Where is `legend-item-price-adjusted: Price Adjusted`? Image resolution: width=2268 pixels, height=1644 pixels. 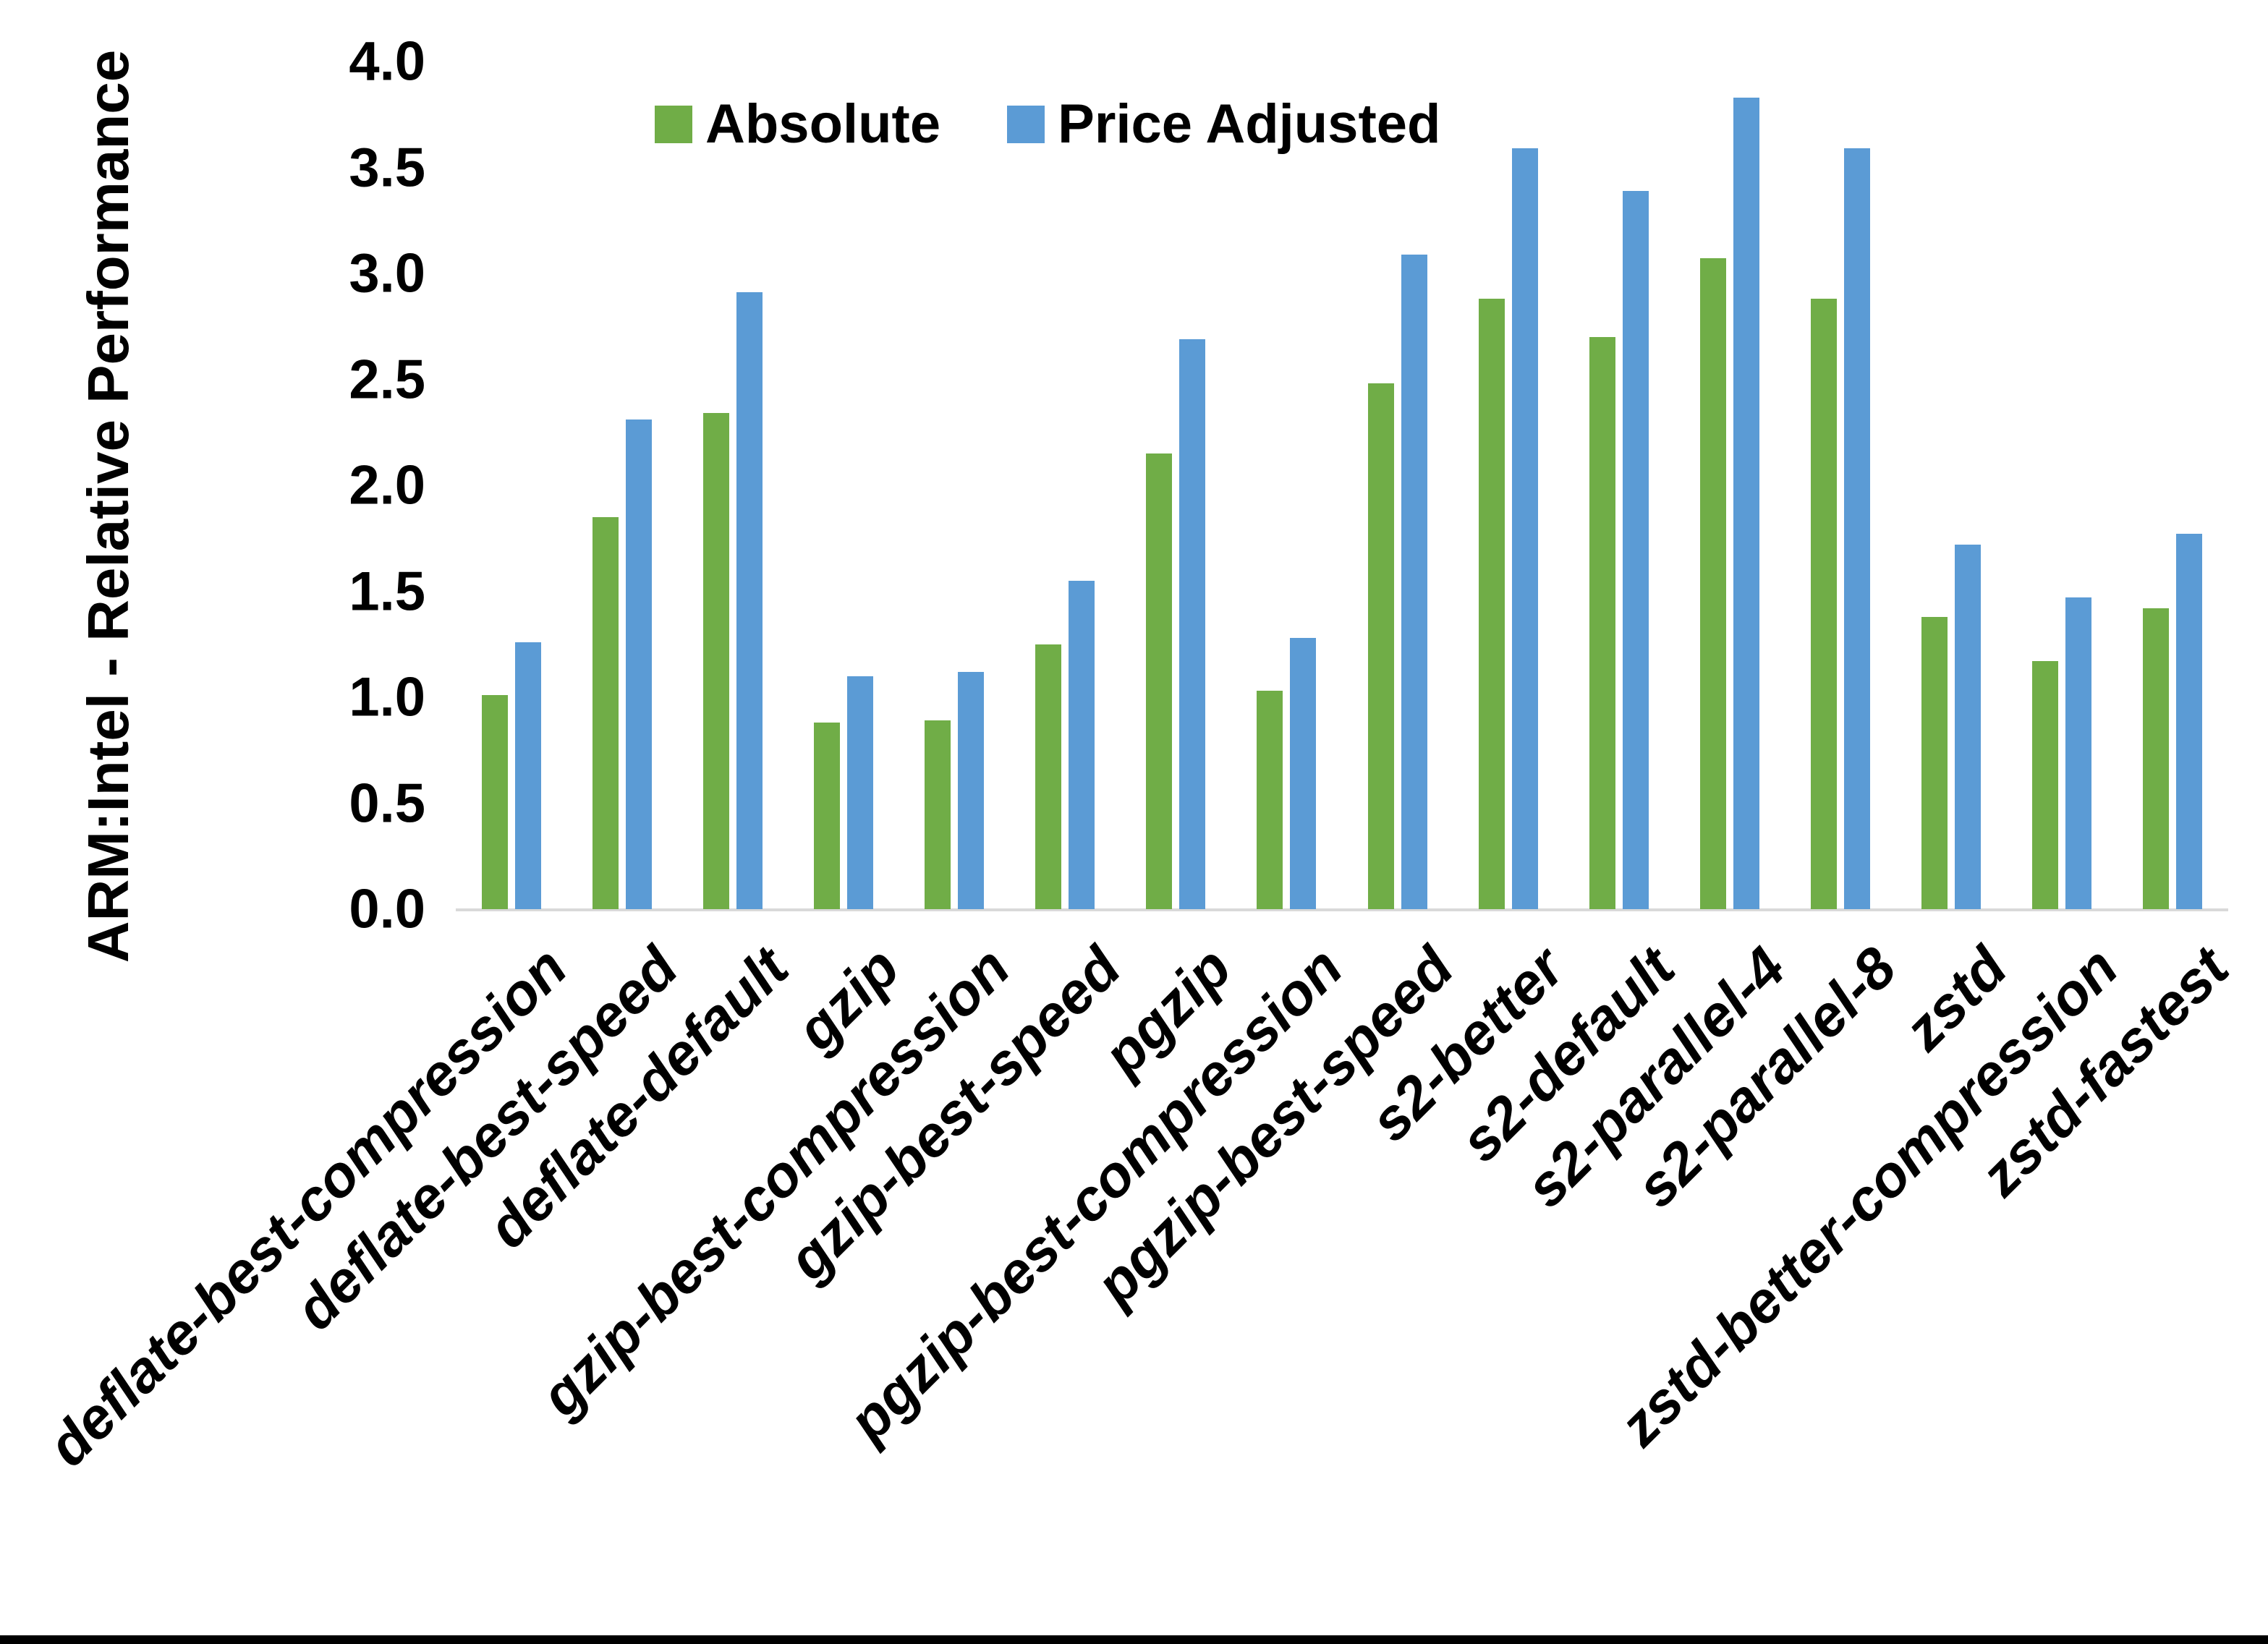 legend-item-price-adjusted: Price Adjusted is located at coordinates (1223, 124).